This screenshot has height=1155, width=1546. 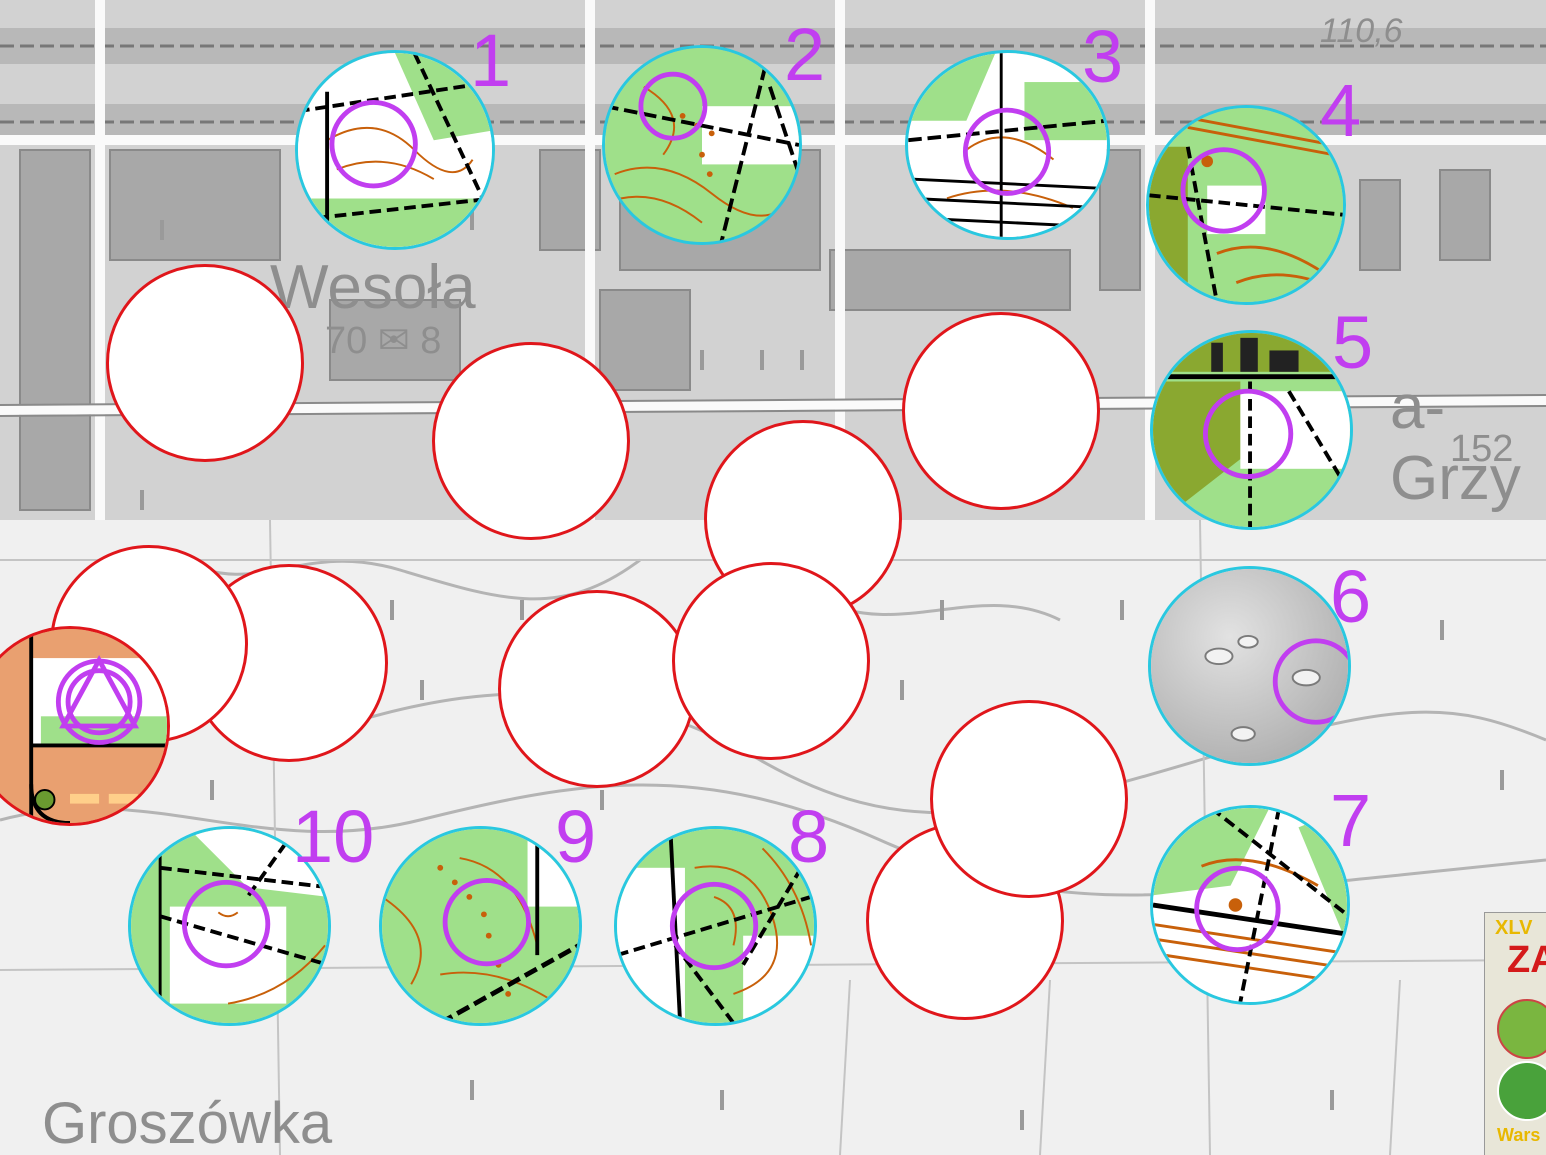 I want to click on start-map-fragment, so click(x=83, y=726).